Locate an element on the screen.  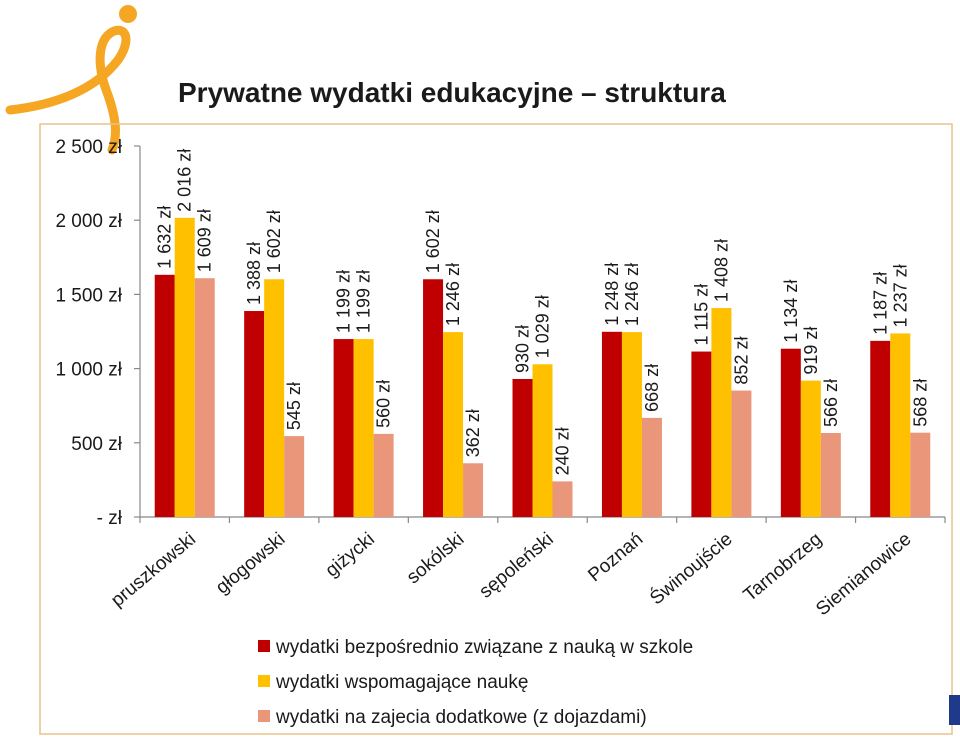
corner-accent is located at coordinates (954, 710).